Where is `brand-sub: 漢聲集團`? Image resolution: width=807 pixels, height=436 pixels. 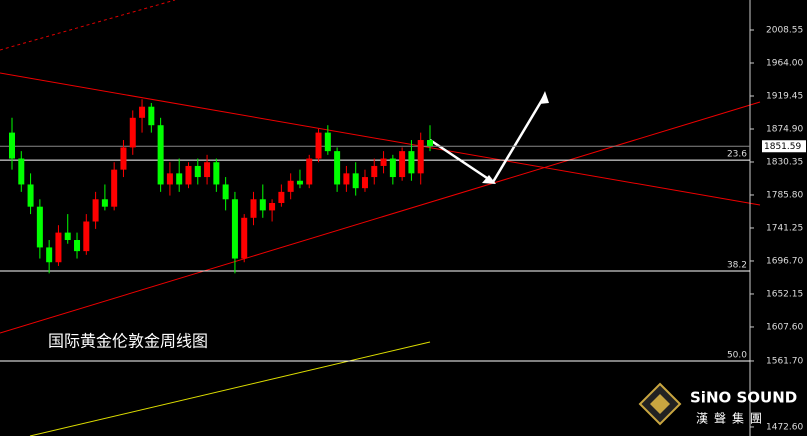 brand-sub: 漢聲集團 is located at coordinates (732, 418).